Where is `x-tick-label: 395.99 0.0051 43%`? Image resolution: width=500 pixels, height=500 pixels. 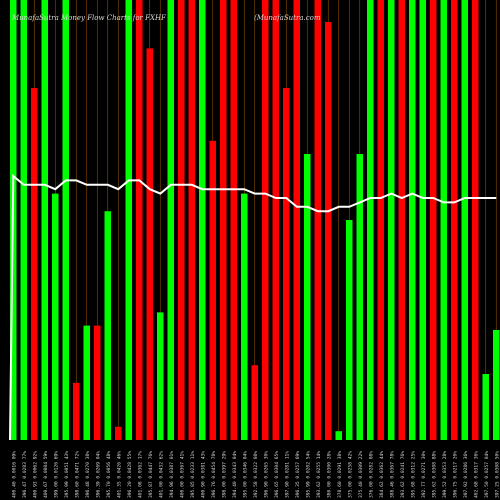
x-tick-label: 395.99 0.0051 43% is located at coordinates (67, 474).